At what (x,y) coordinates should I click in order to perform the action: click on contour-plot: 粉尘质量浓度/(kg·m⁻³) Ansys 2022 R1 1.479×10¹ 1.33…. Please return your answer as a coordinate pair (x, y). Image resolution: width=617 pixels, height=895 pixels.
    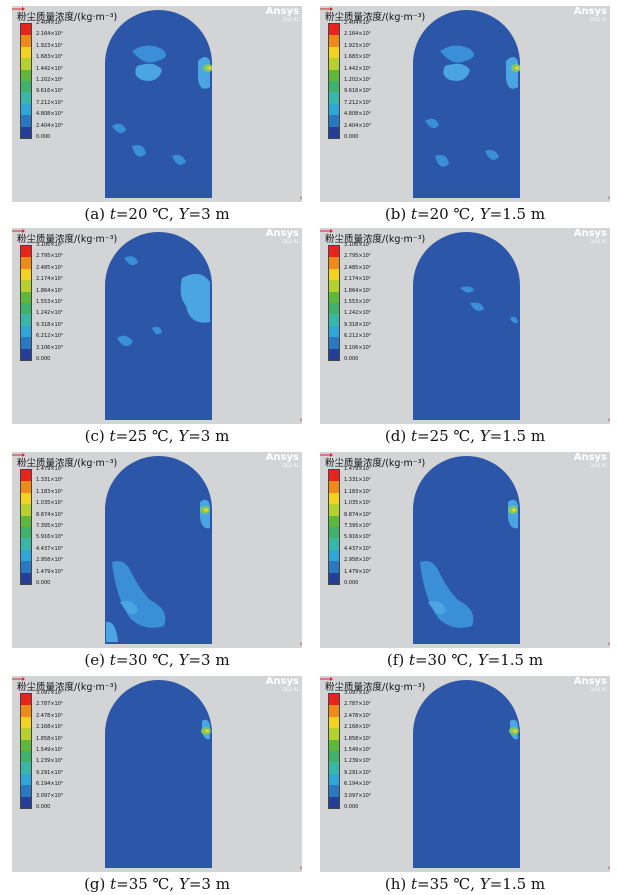
    Looking at the image, I should click on (465, 550).